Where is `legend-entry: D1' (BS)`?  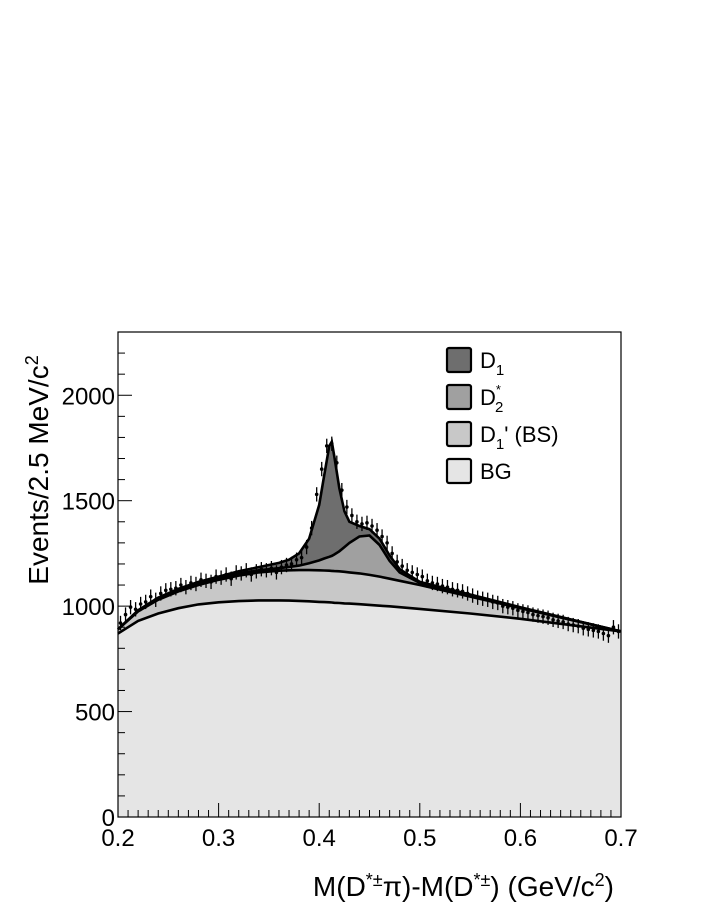 legend-entry: D1' (BS) is located at coordinates (502, 436).